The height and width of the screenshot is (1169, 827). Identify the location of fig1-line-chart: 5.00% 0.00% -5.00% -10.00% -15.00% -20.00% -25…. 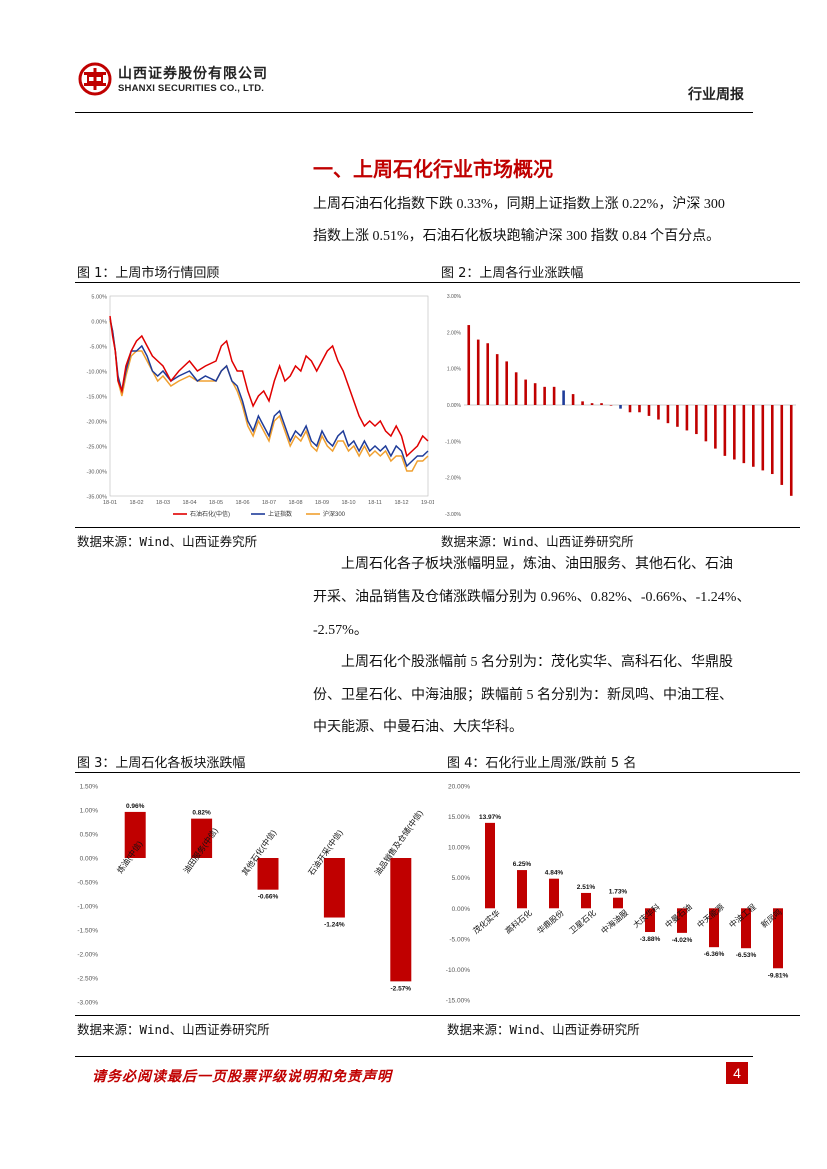
(261, 407).